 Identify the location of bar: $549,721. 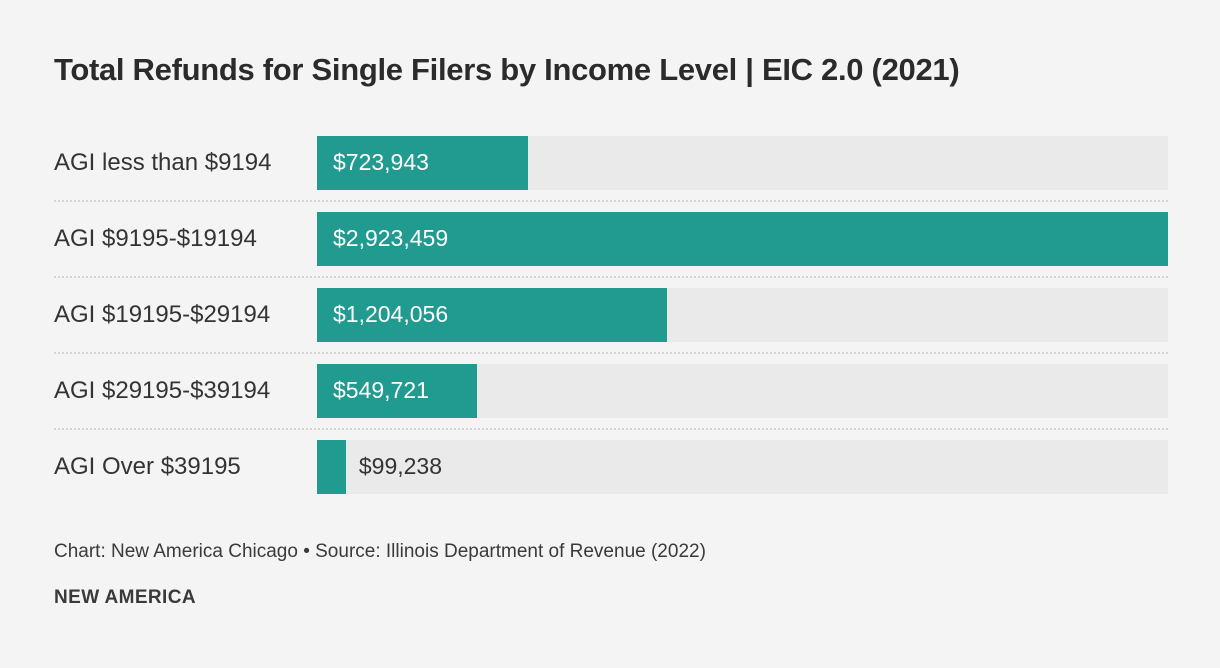
(397, 390).